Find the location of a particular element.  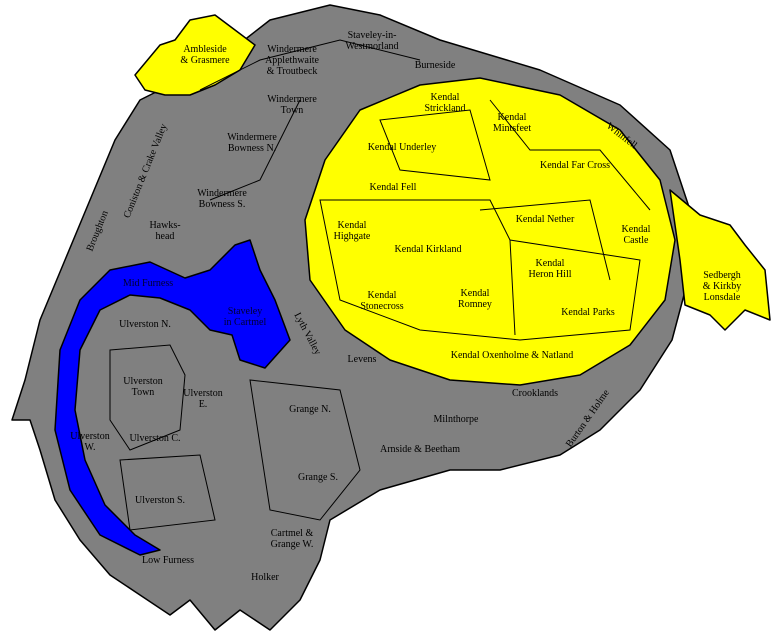

region-label: Mid Furness is located at coordinates (148, 283).